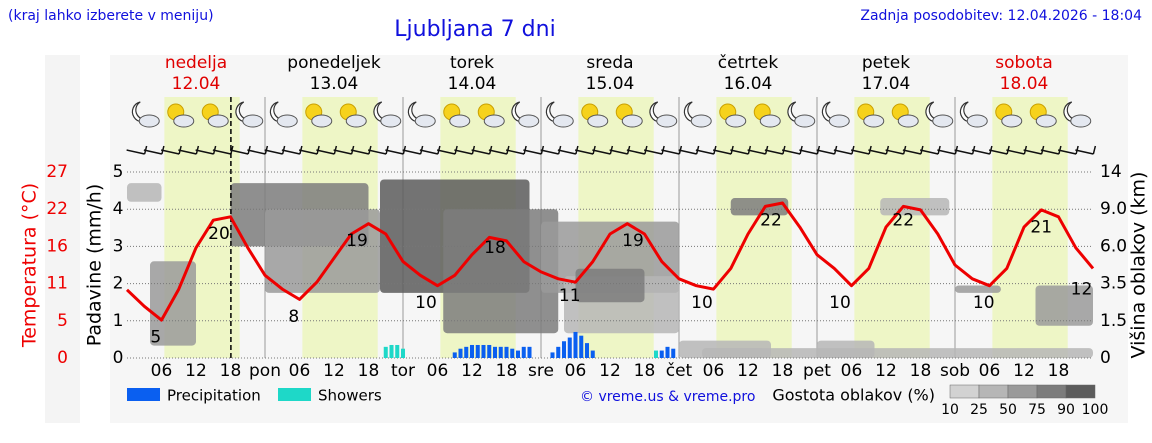 Image resolution: width=1152 pixels, height=443 pixels. What do you see at coordinates (30, 265) in the screenshot?
I see `temperature-axis-title: Temperatura (°C)` at bounding box center [30, 265].